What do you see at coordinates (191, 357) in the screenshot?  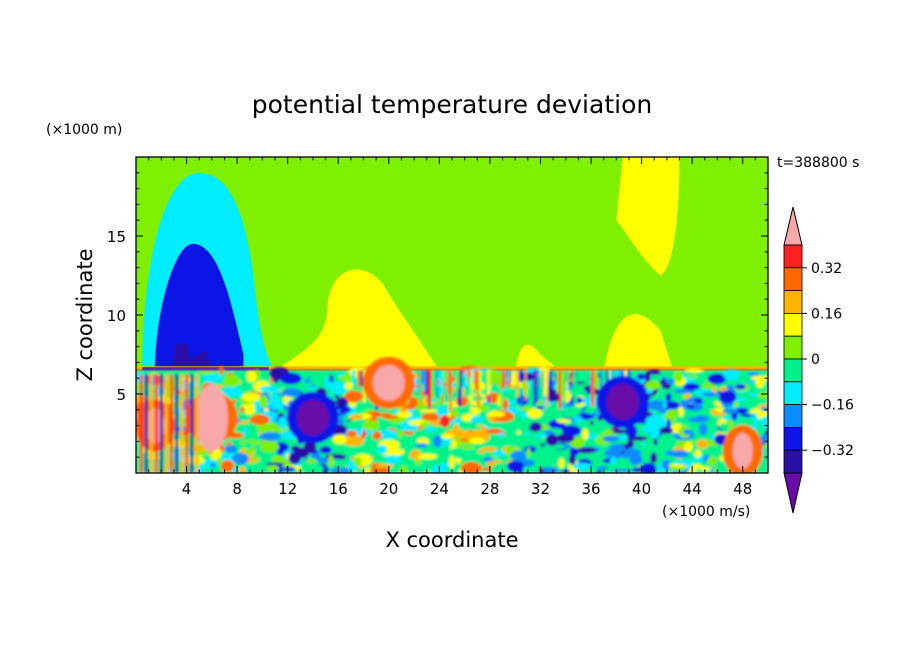 I see `cold-core-deep` at bounding box center [191, 357].